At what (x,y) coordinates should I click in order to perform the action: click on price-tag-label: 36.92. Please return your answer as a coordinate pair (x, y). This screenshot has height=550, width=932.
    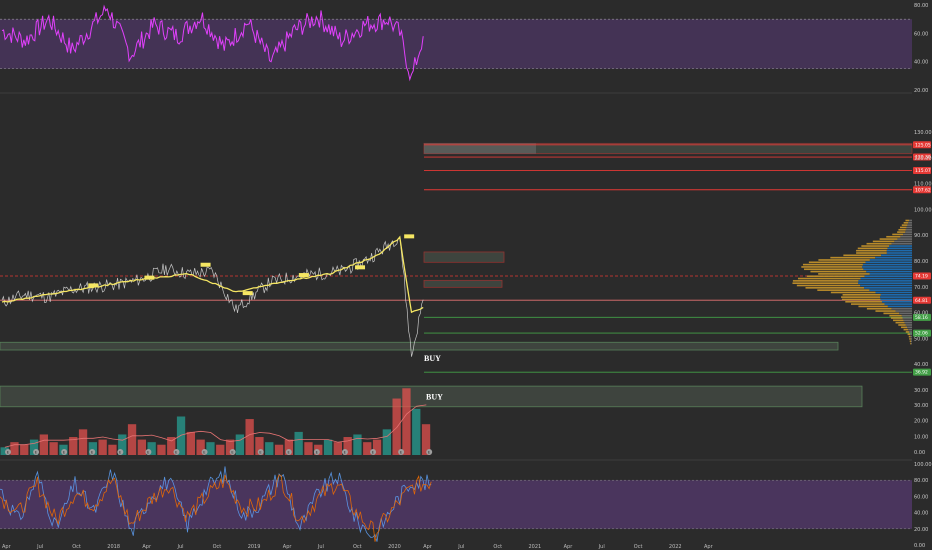
    Looking at the image, I should click on (921, 373).